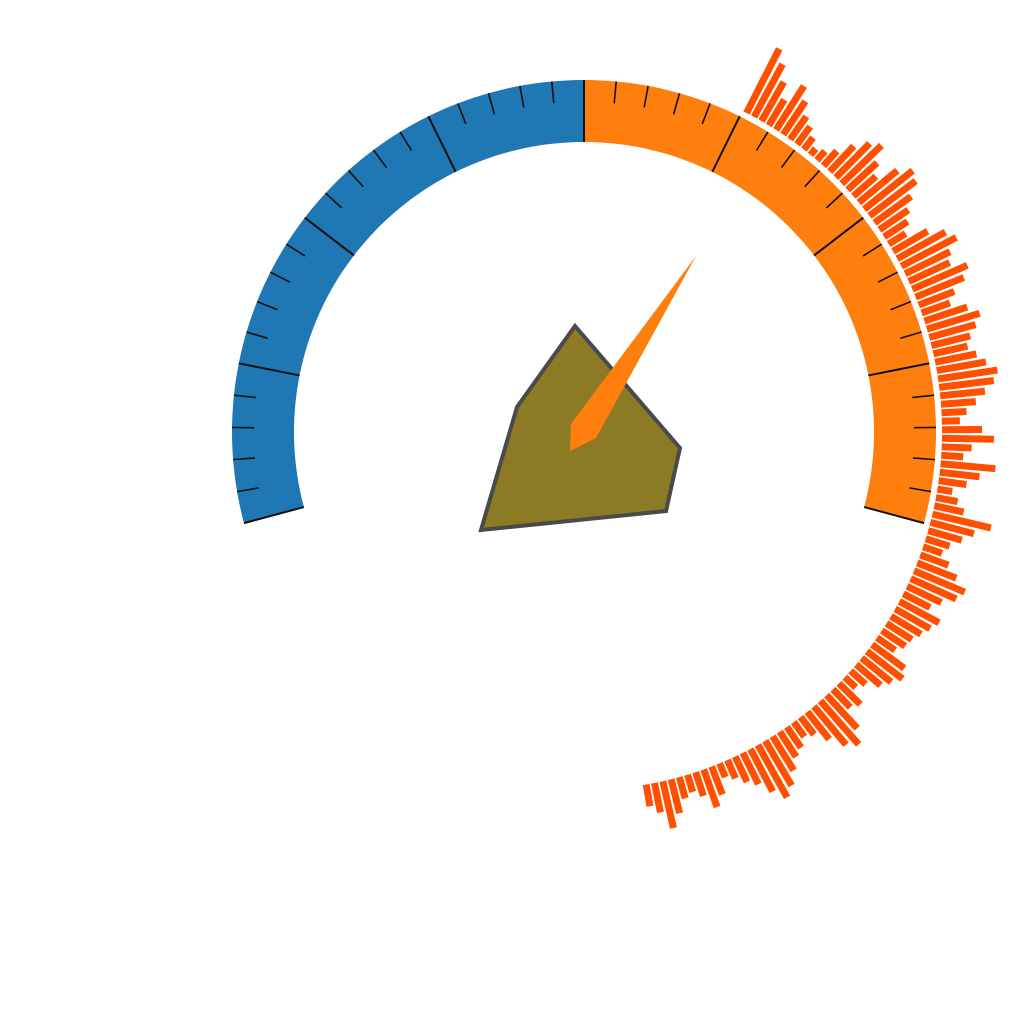  I want to click on gauge-needle-group, so click(633, 353).